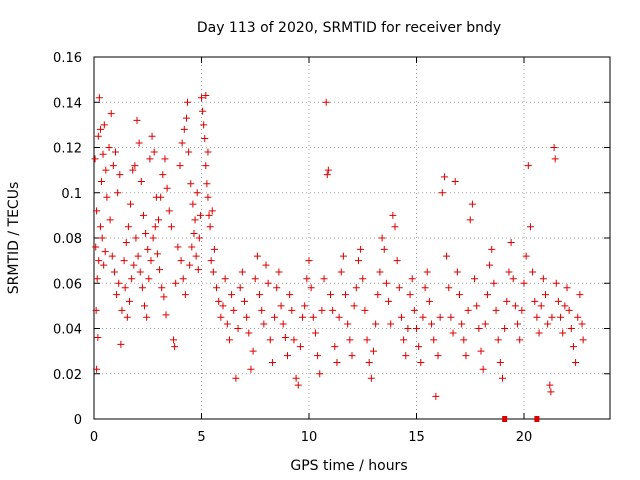 The height and width of the screenshot is (480, 640). I want to click on x-tick-label: 10, so click(309, 437).